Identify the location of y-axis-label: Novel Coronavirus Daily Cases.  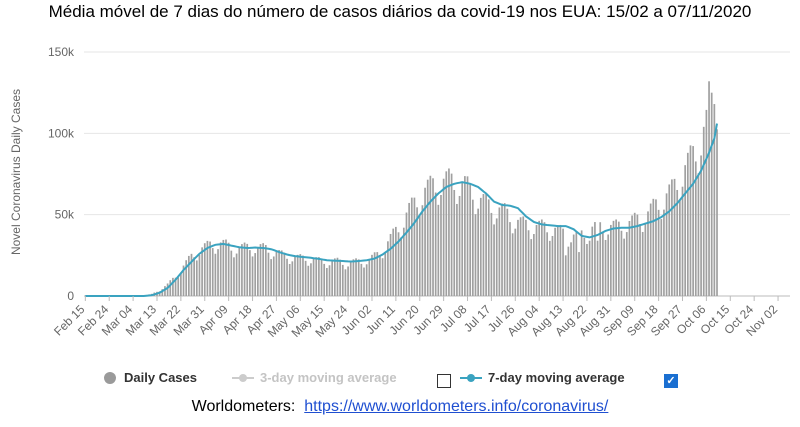
(16, 172).